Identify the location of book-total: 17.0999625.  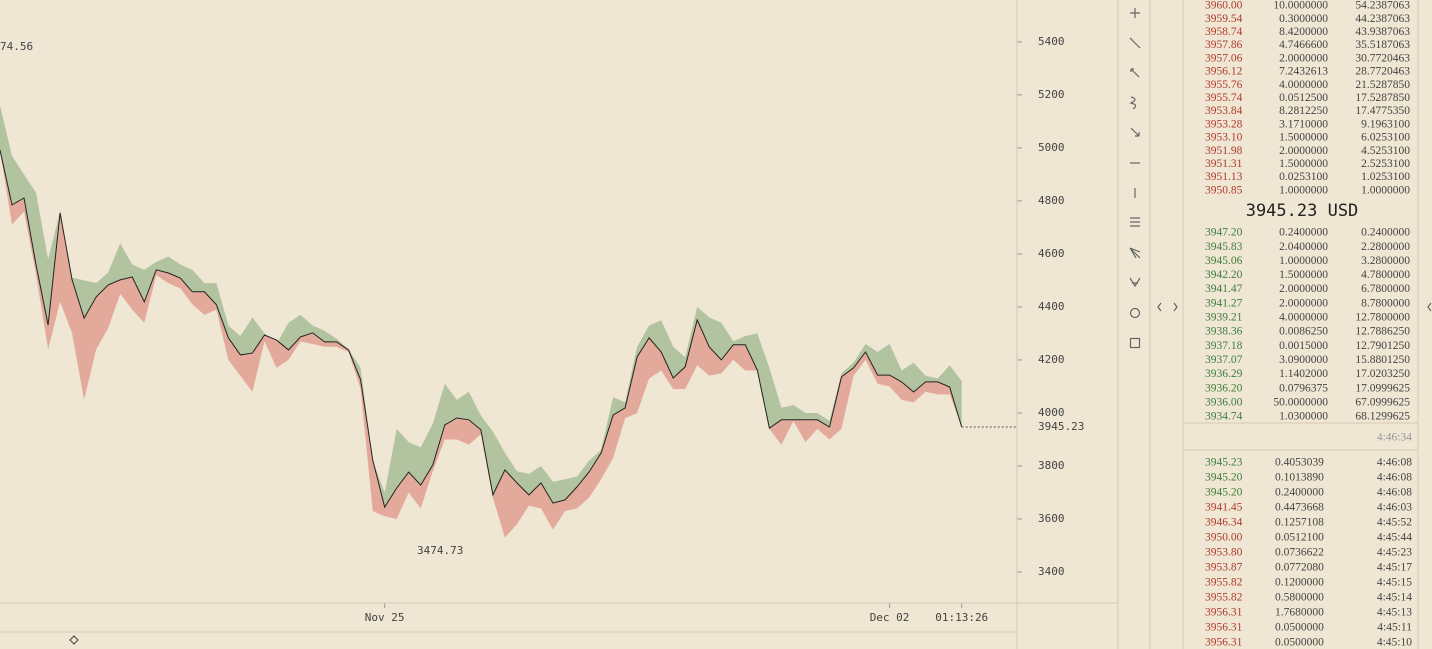
(1382, 388).